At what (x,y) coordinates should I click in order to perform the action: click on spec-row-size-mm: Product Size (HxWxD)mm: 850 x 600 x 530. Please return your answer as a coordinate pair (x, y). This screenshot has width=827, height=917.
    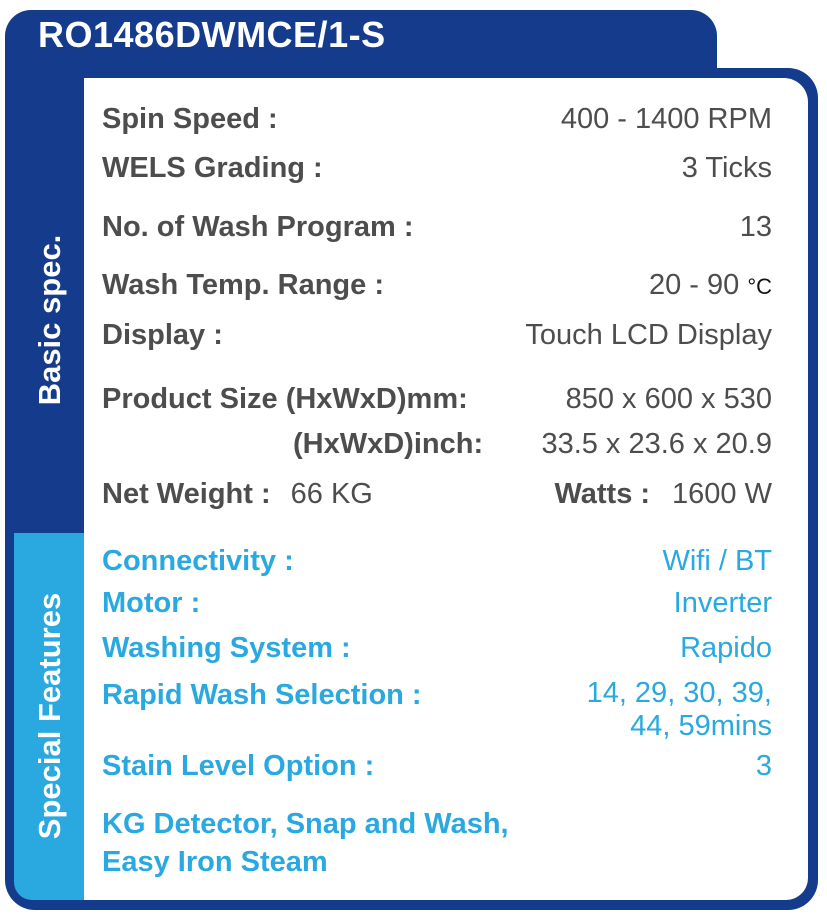
    Looking at the image, I should click on (437, 399).